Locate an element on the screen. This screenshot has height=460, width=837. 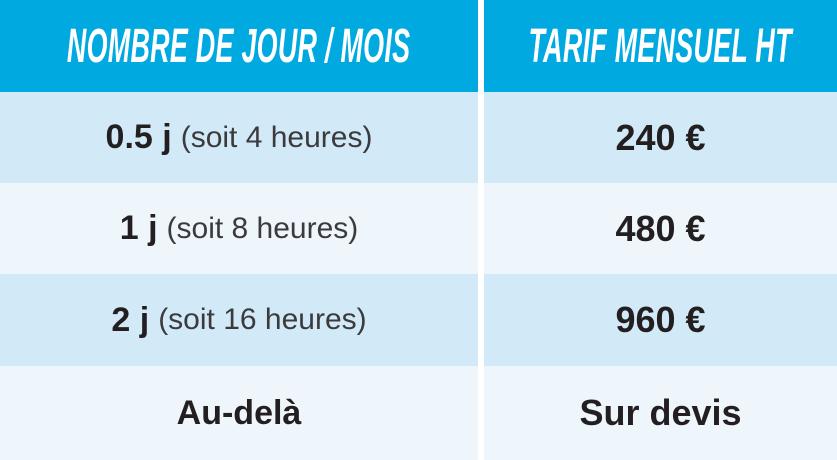
price-cell: Sur devis is located at coordinates (660, 413).